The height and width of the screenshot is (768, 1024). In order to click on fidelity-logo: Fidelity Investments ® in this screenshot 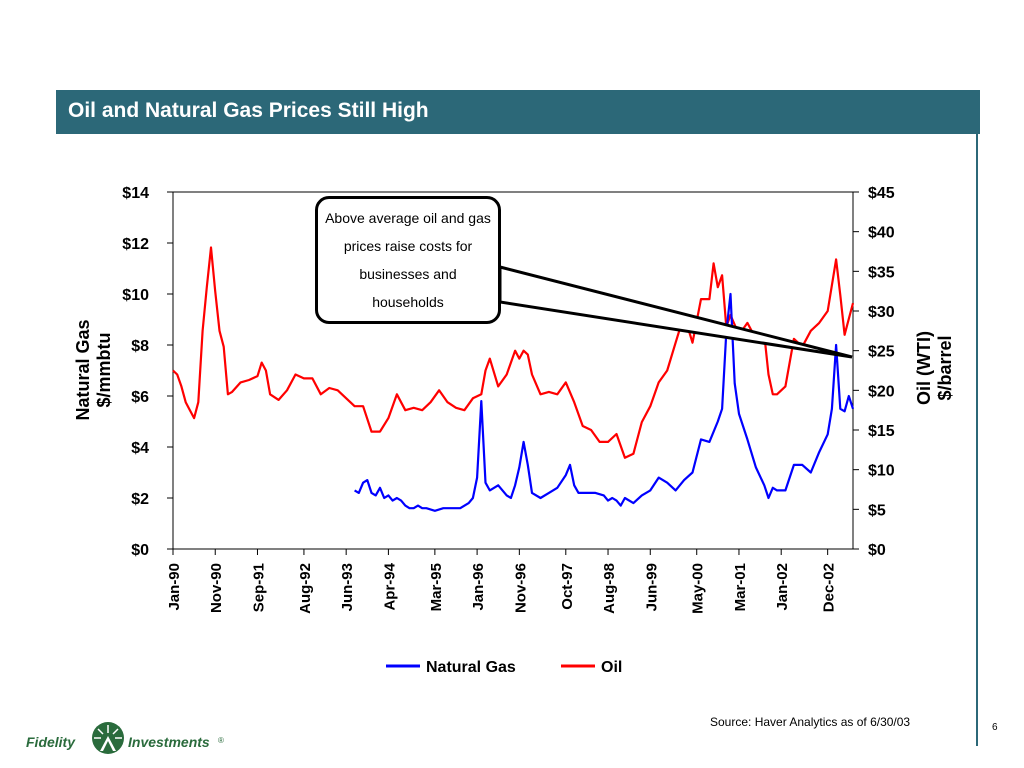, I will do `click(131, 738)`.